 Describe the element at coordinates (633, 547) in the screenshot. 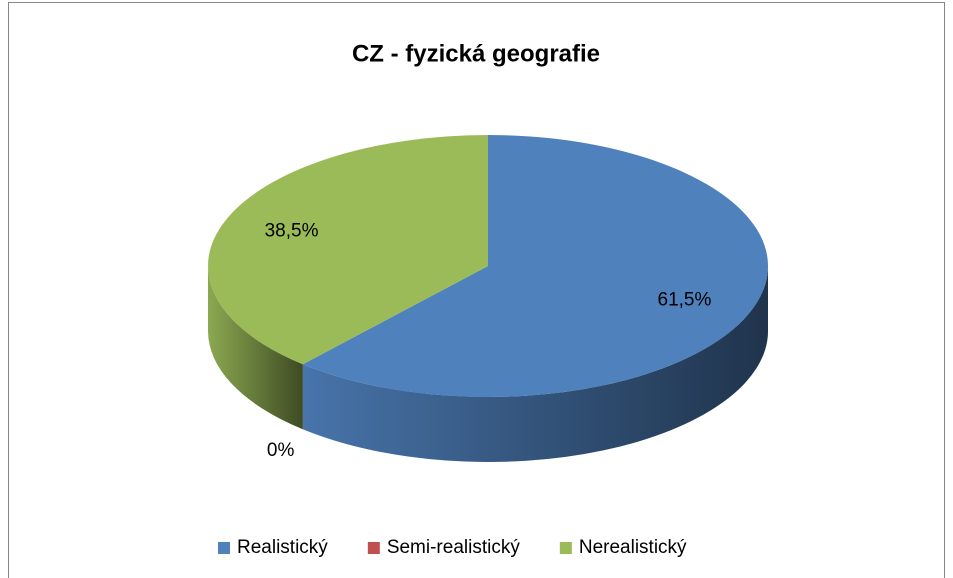

I see `legend-label: Nerealistický` at that location.